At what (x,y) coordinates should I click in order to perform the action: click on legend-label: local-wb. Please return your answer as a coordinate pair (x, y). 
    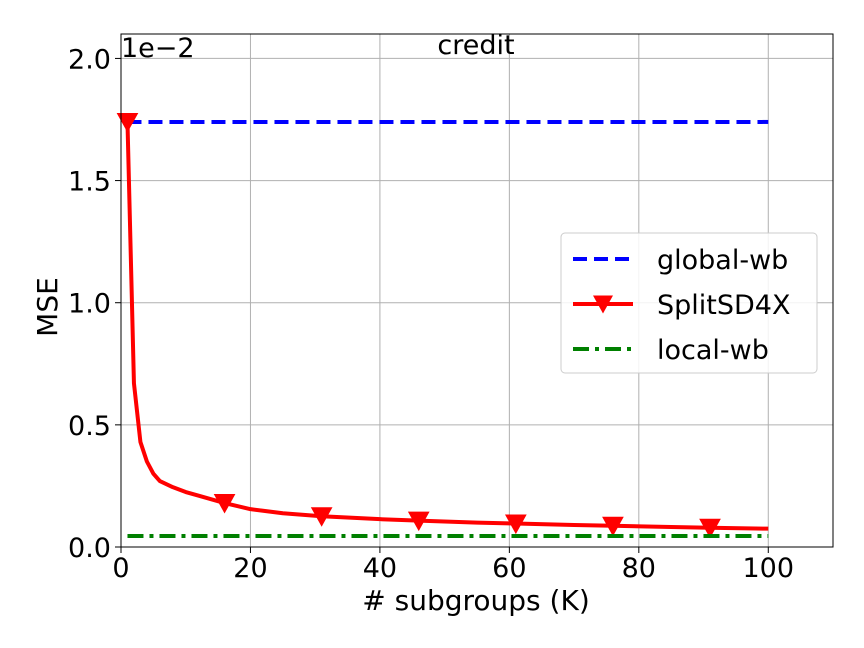
    Looking at the image, I should click on (713, 350).